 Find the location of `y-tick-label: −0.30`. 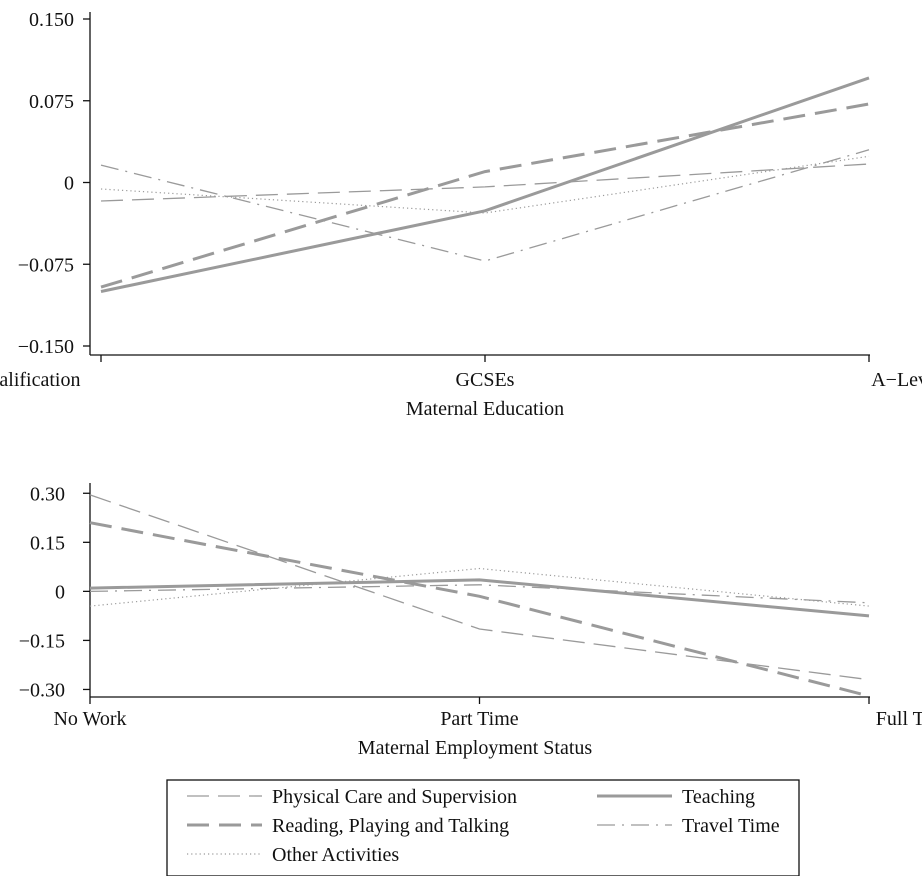

y-tick-label: −0.30 is located at coordinates (42, 690).